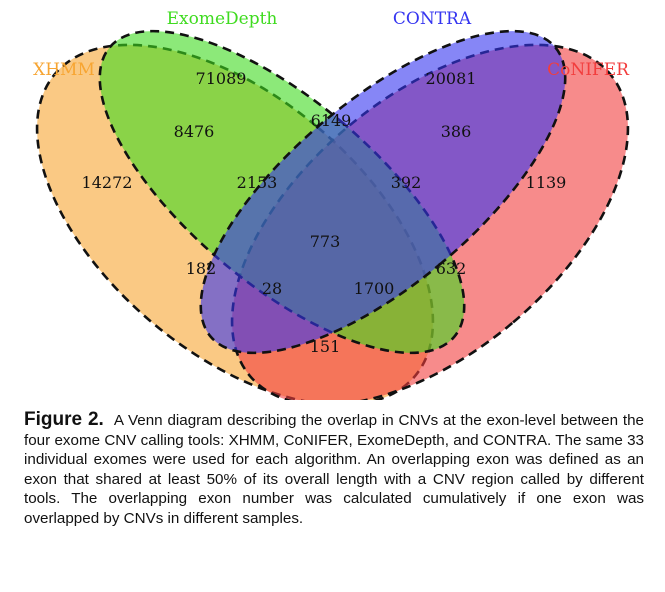  I want to click on set-label-contra: CONTRA, so click(432, 19).